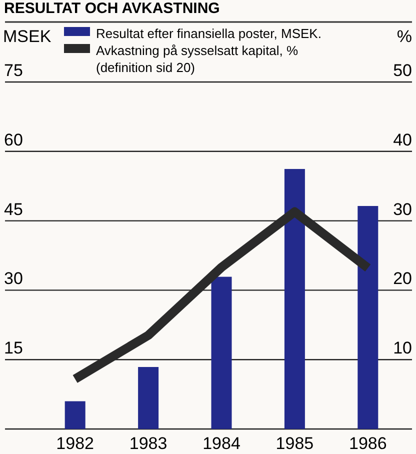 The width and height of the screenshot is (416, 454). What do you see at coordinates (295, 443) in the screenshot?
I see `x-tick-label: 1985` at bounding box center [295, 443].